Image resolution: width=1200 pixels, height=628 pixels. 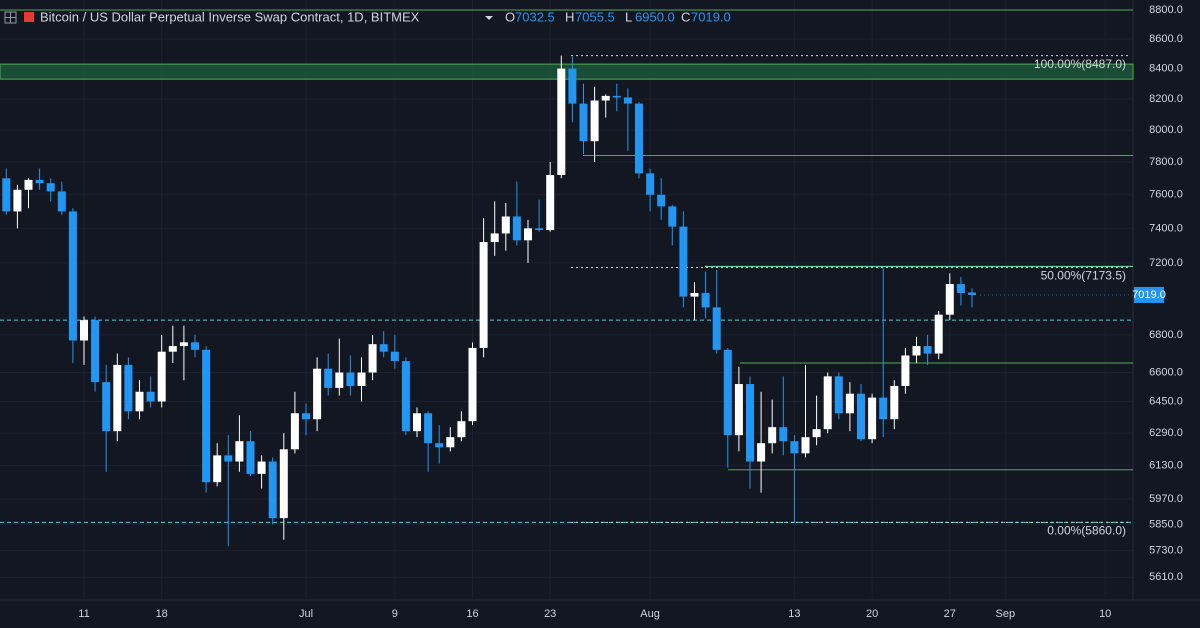 What do you see at coordinates (1166, 499) in the screenshot?
I see `y-tick-label: 5970.0` at bounding box center [1166, 499].